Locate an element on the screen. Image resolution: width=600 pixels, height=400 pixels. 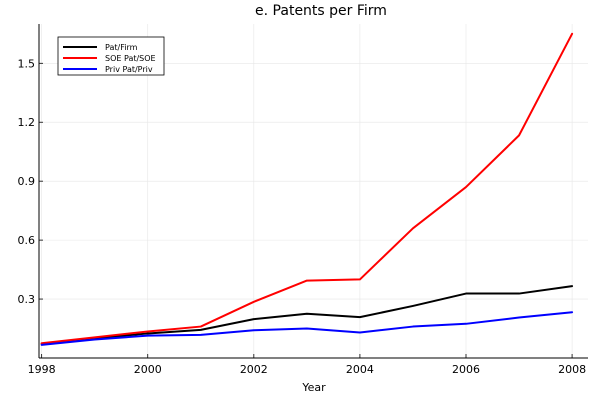
x-axis-label: Year is located at coordinates (313, 387).